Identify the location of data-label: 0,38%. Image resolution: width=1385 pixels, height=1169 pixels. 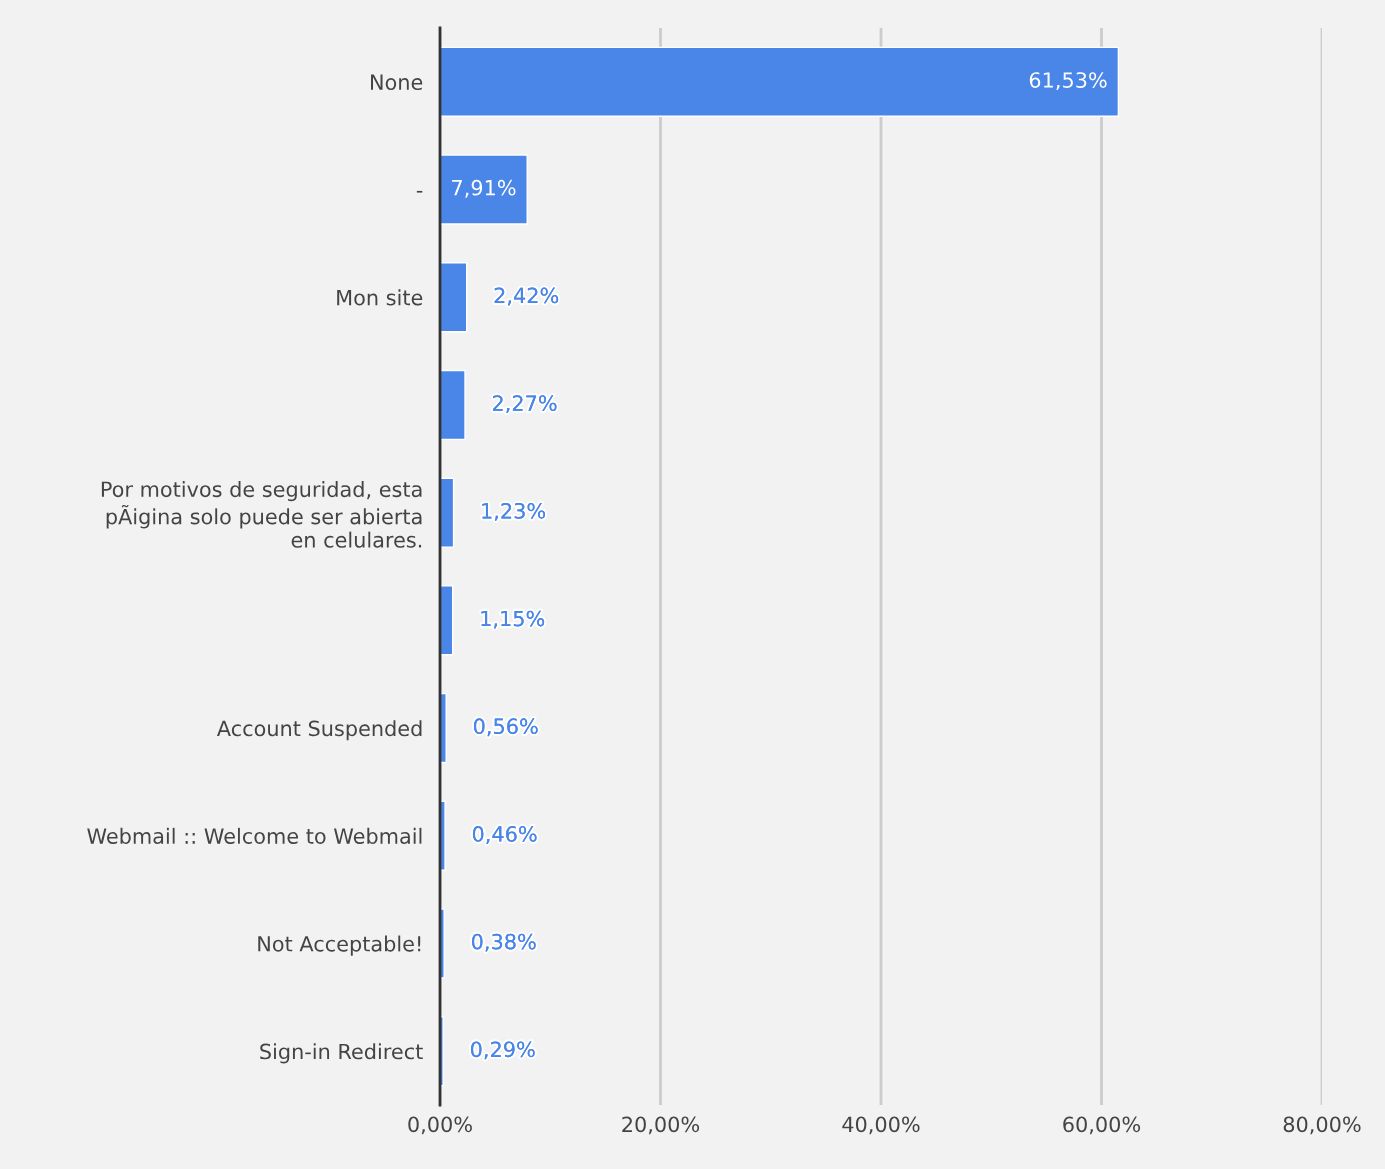
(504, 942).